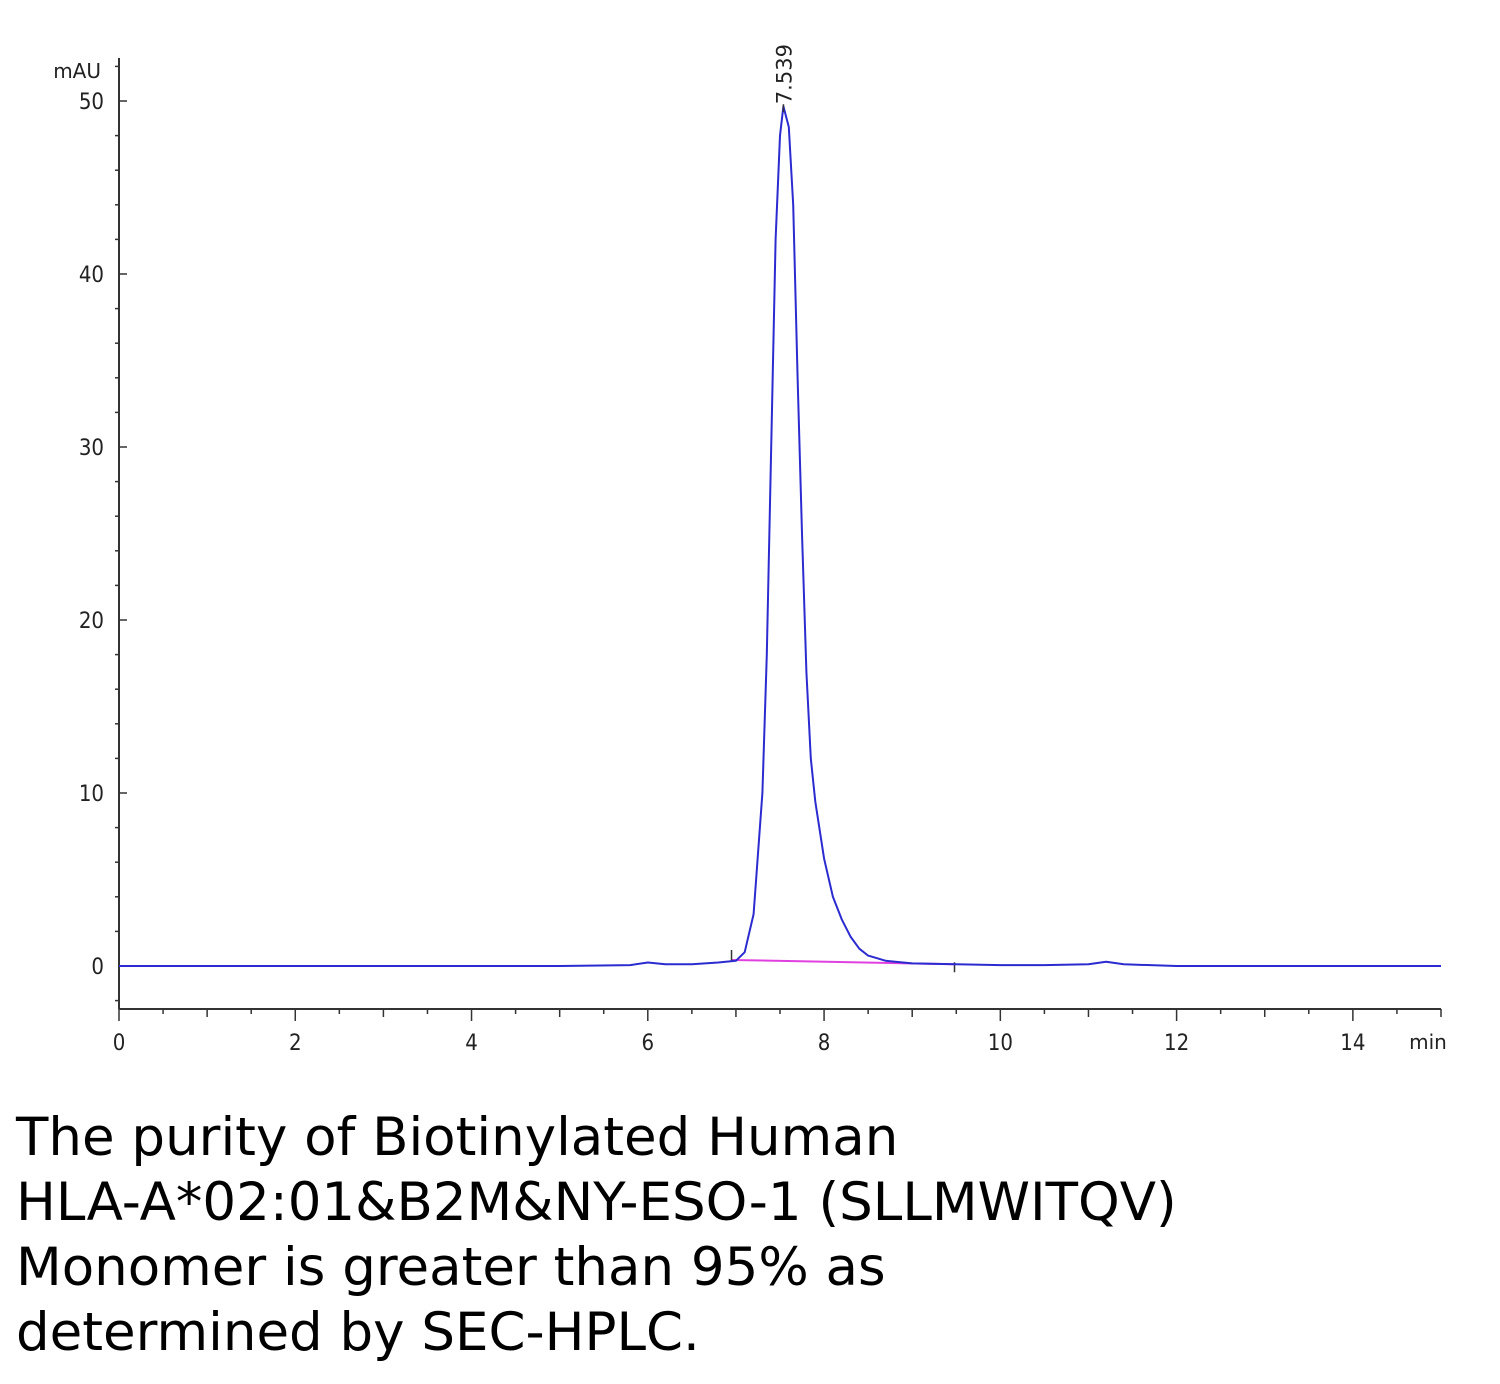 This screenshot has height=1384, width=1500. What do you see at coordinates (648, 1043) in the screenshot?
I see `x-tick-label: 6` at bounding box center [648, 1043].